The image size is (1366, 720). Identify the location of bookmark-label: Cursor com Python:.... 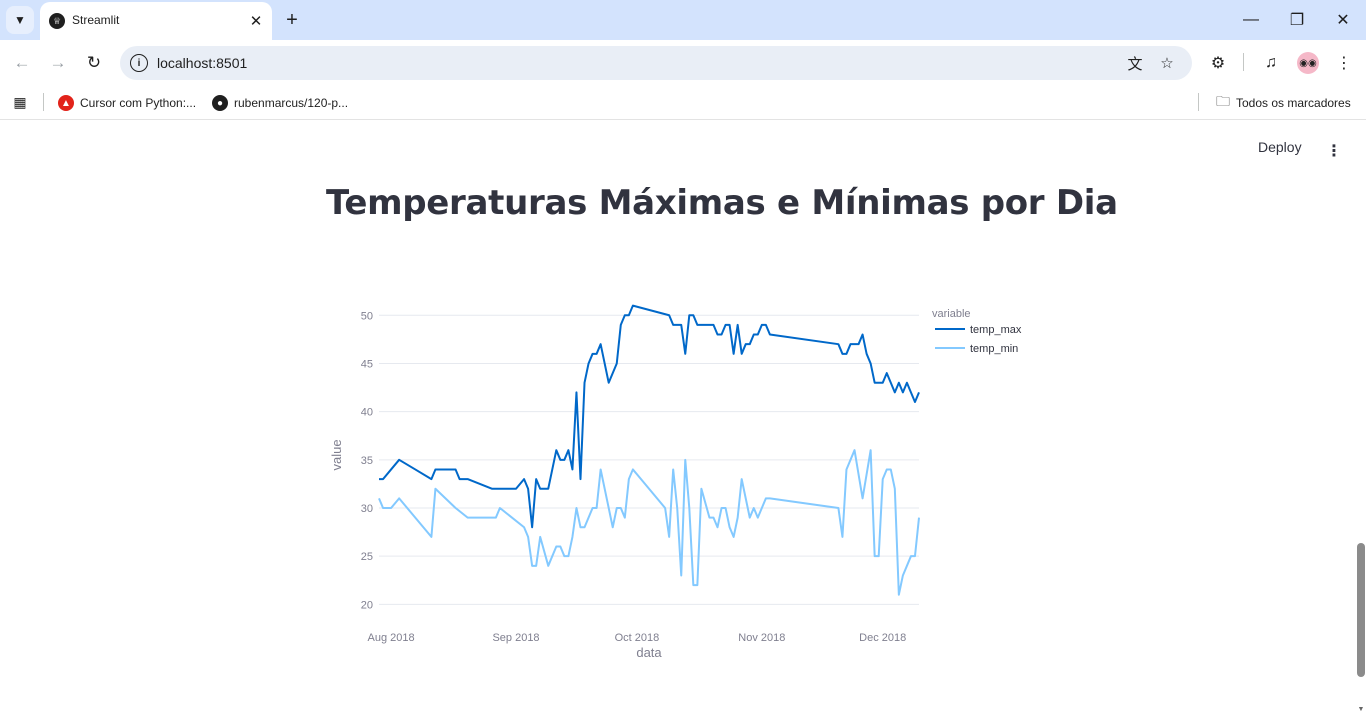
(138, 103).